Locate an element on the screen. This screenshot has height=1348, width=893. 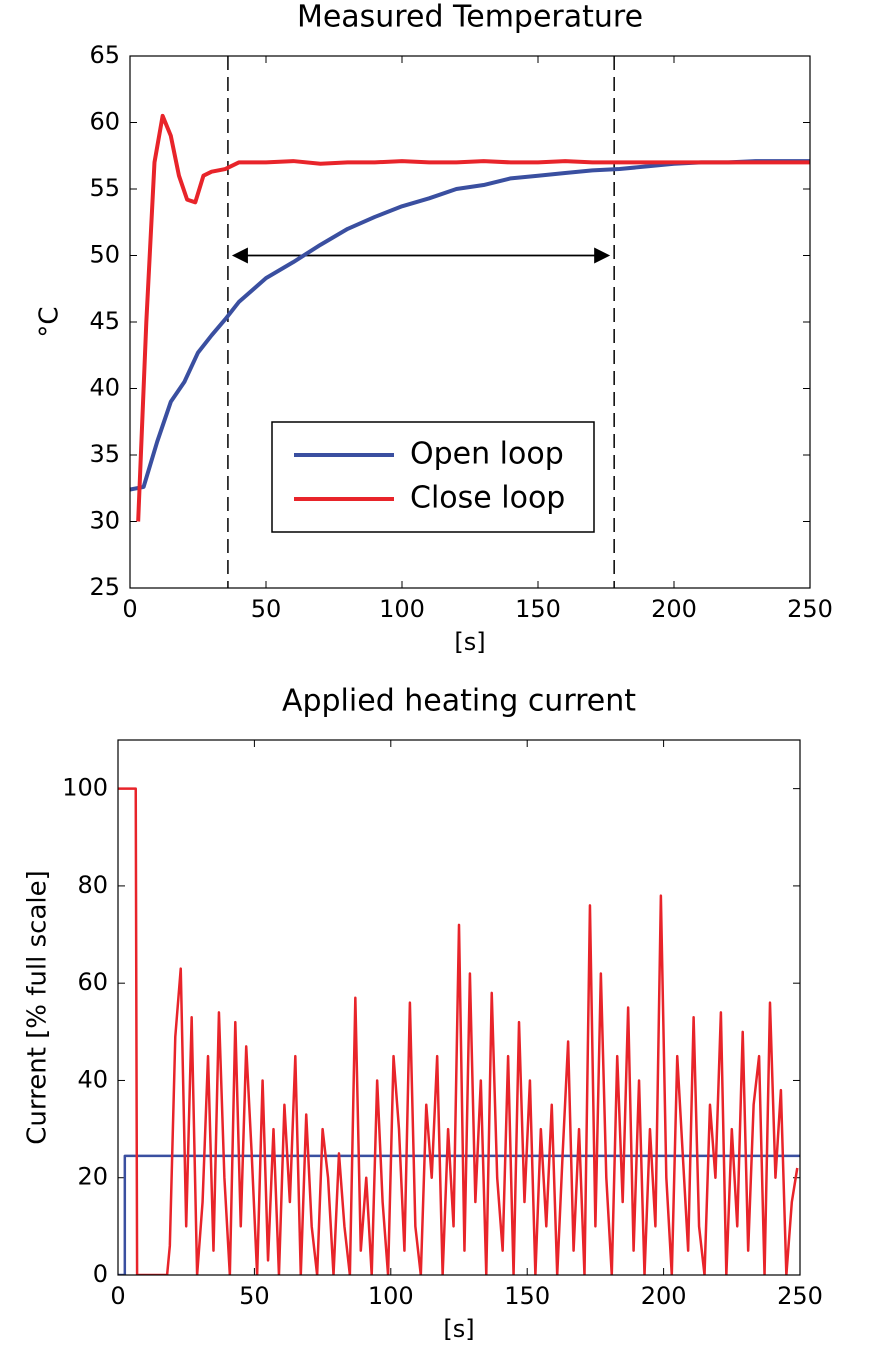
legend-box is located at coordinates (433, 477).